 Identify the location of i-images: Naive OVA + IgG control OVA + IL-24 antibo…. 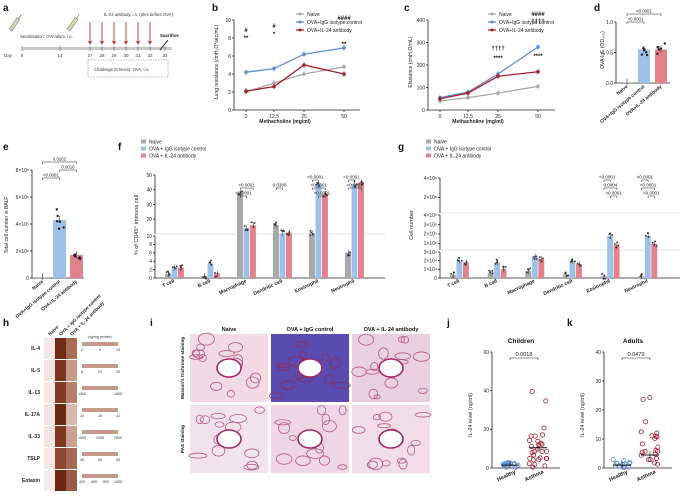
(306, 400).